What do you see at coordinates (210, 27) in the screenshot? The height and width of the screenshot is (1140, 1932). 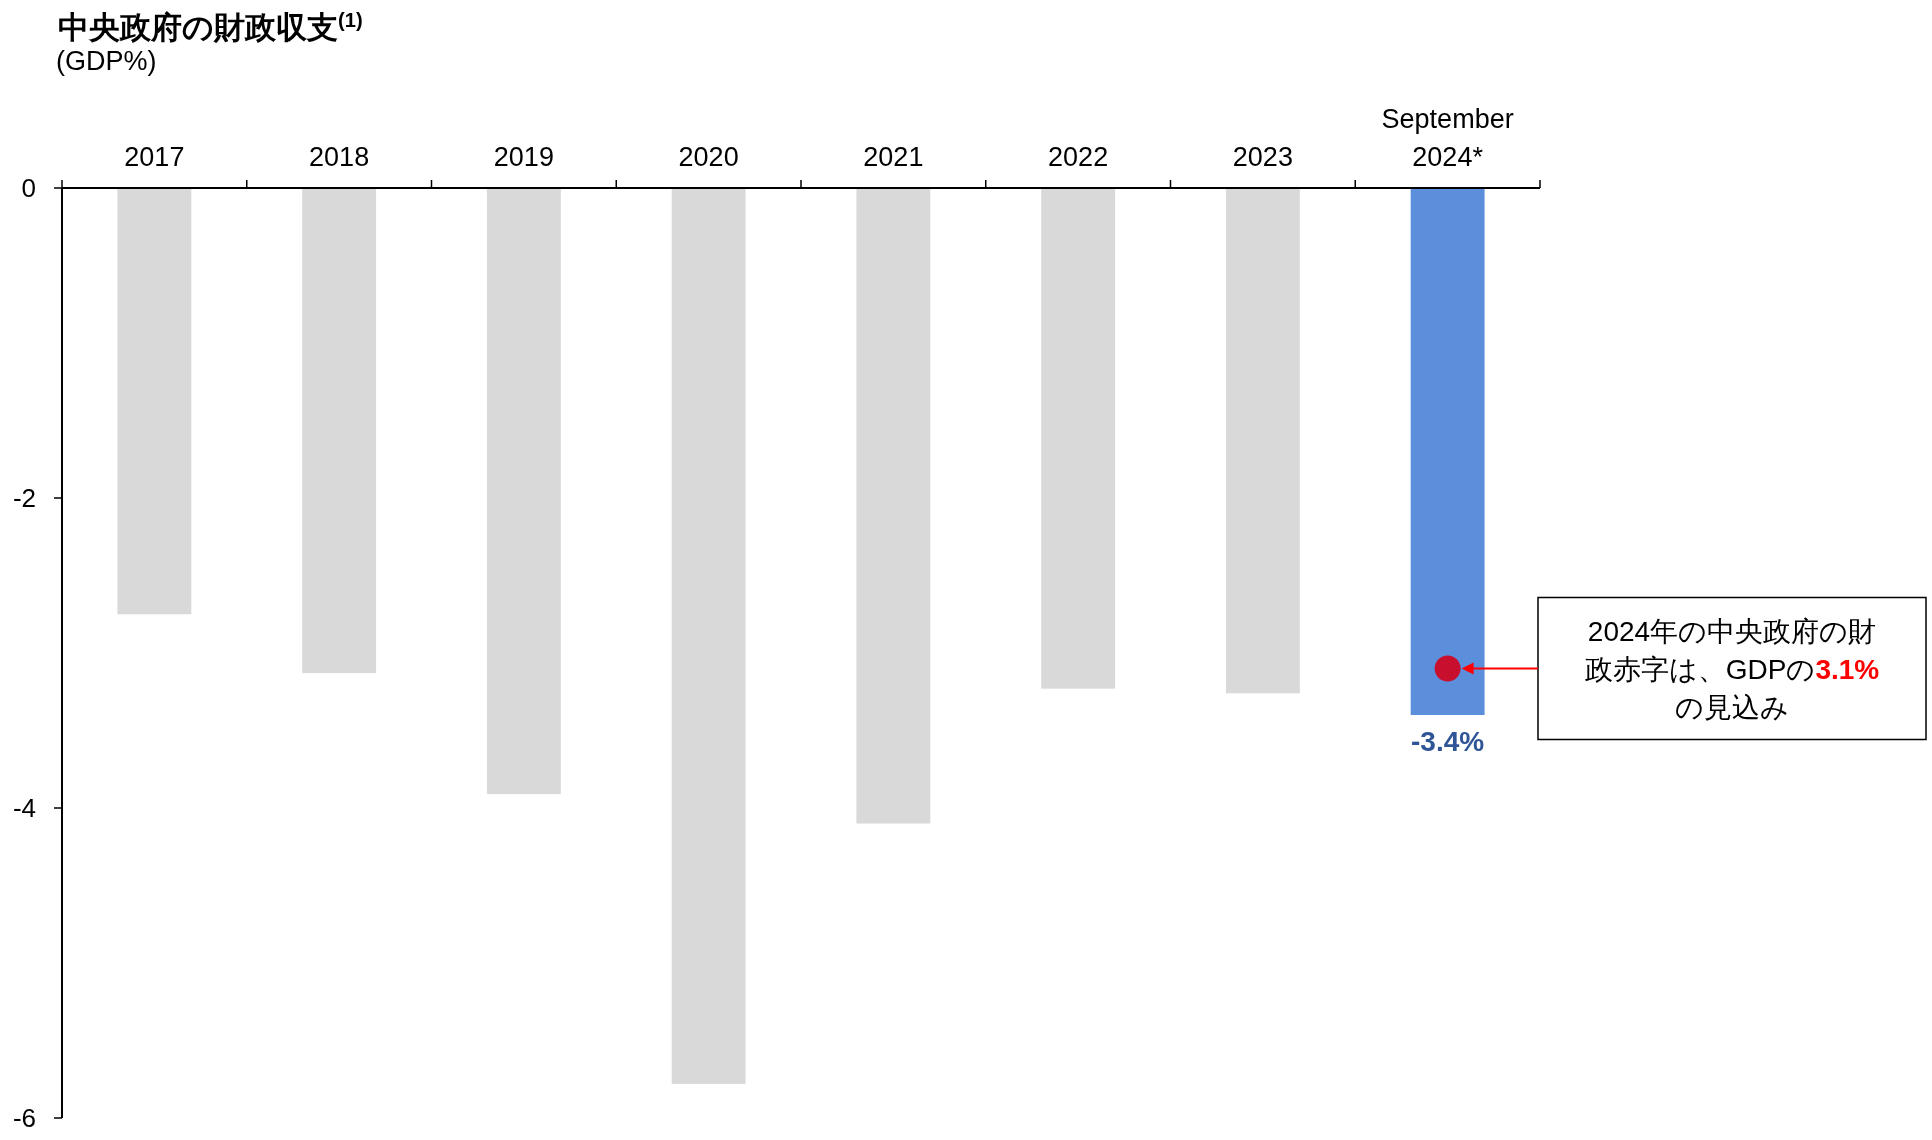 I see `chart-title: 中央政府の財政収支$^{(1)}$` at bounding box center [210, 27].